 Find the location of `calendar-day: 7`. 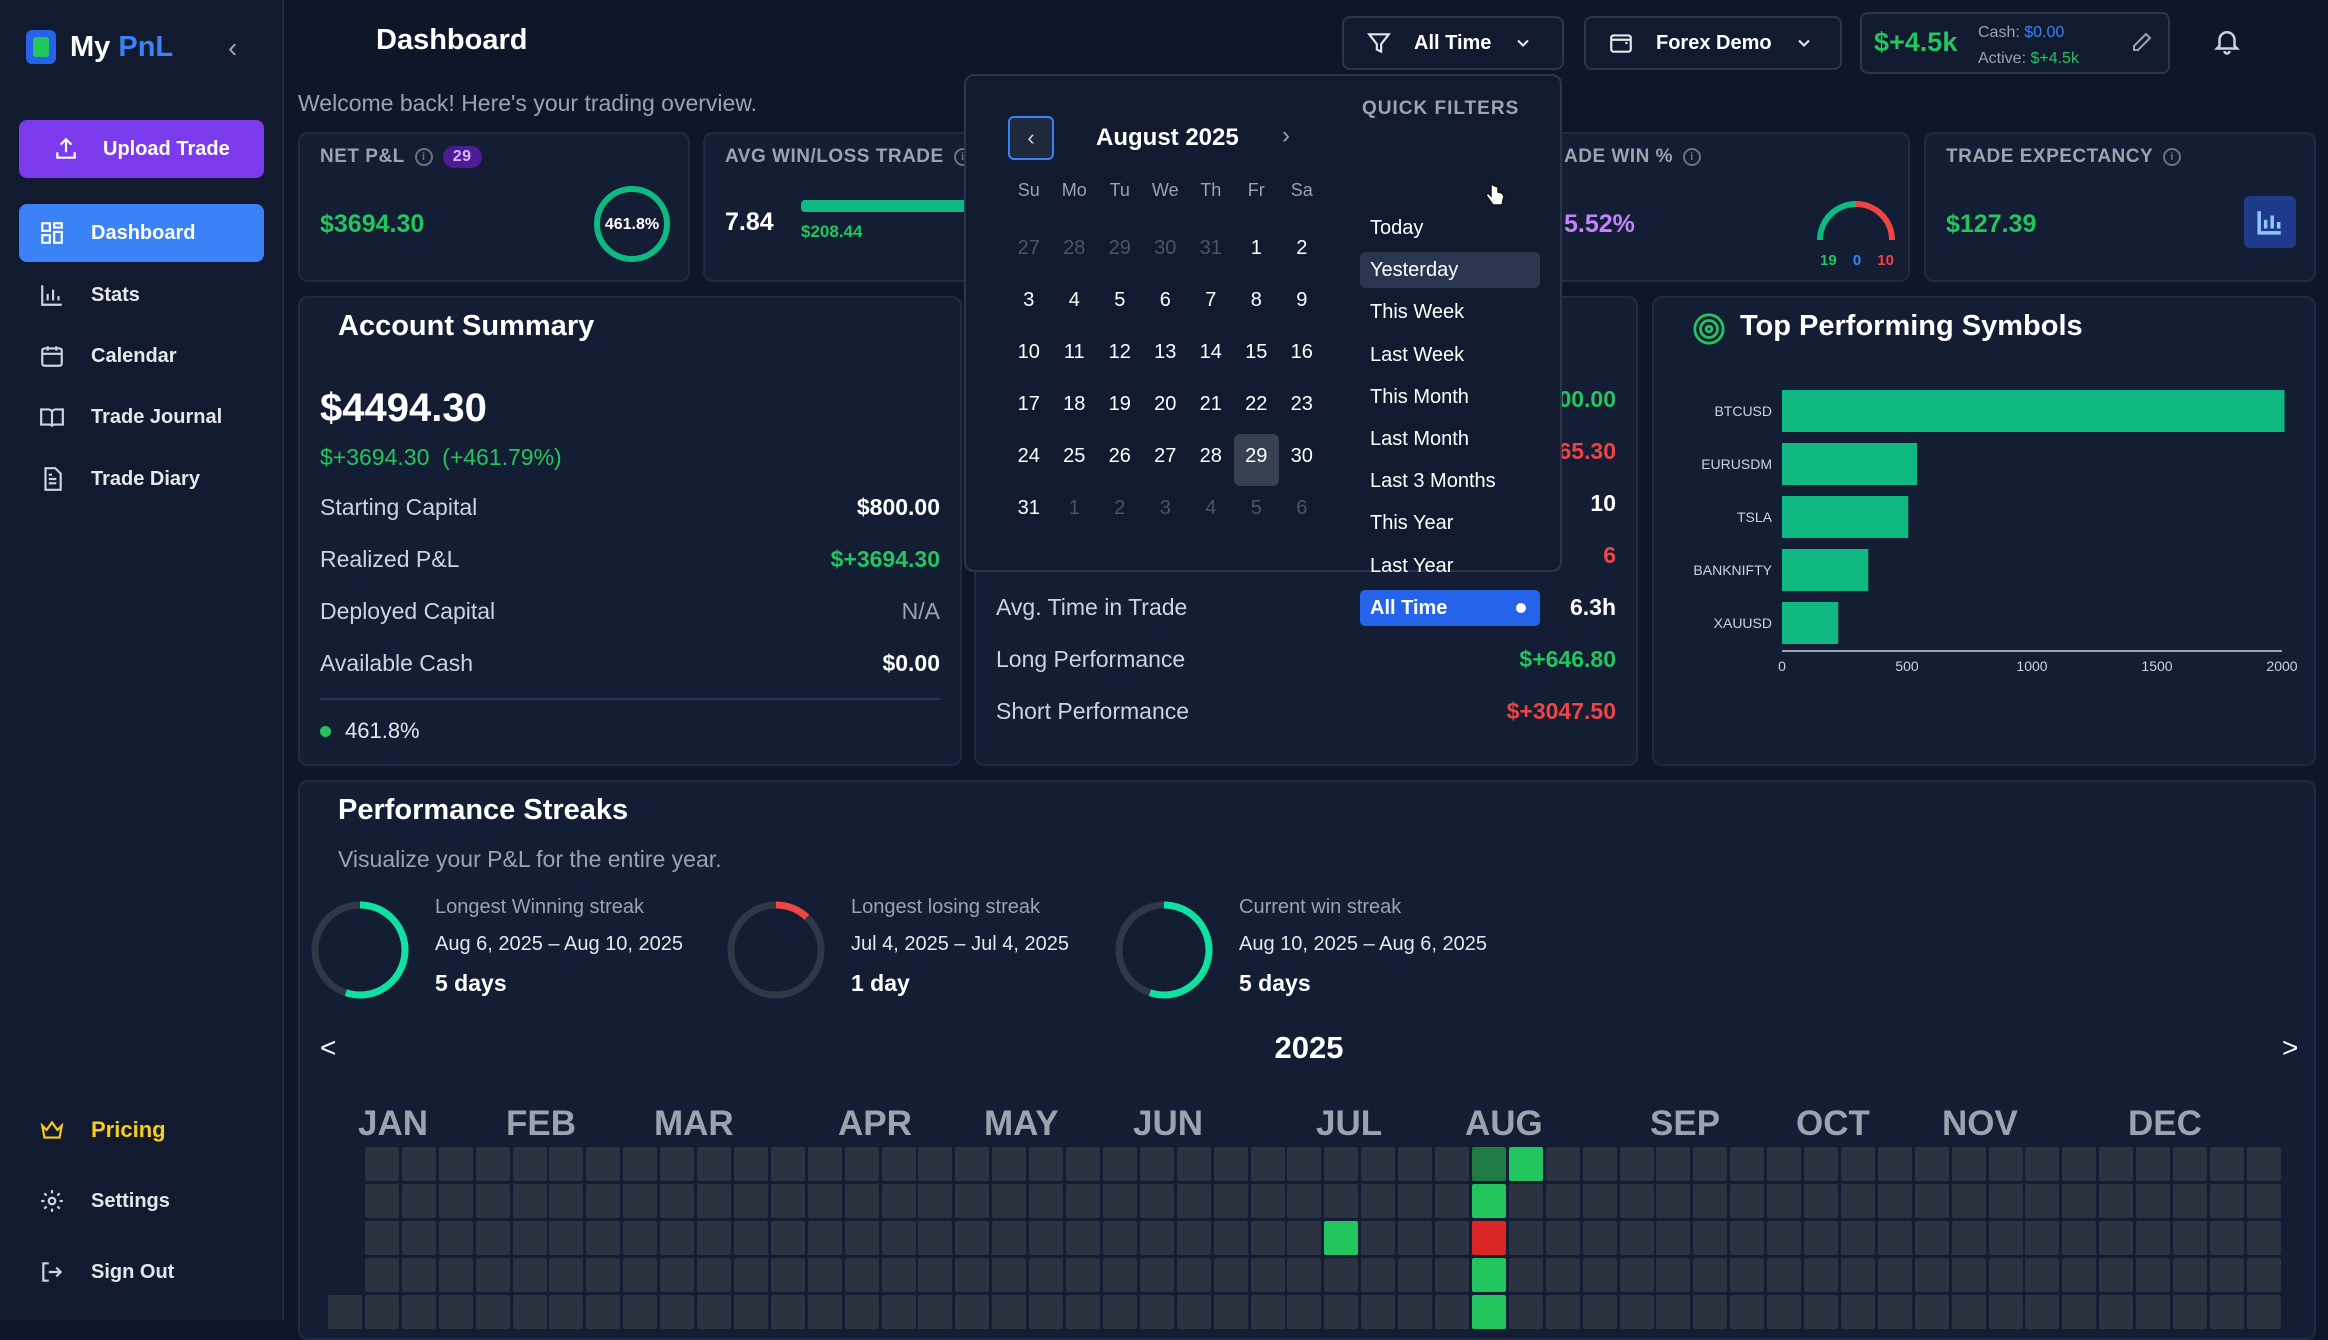

calendar-day: 7 is located at coordinates (1211, 300).